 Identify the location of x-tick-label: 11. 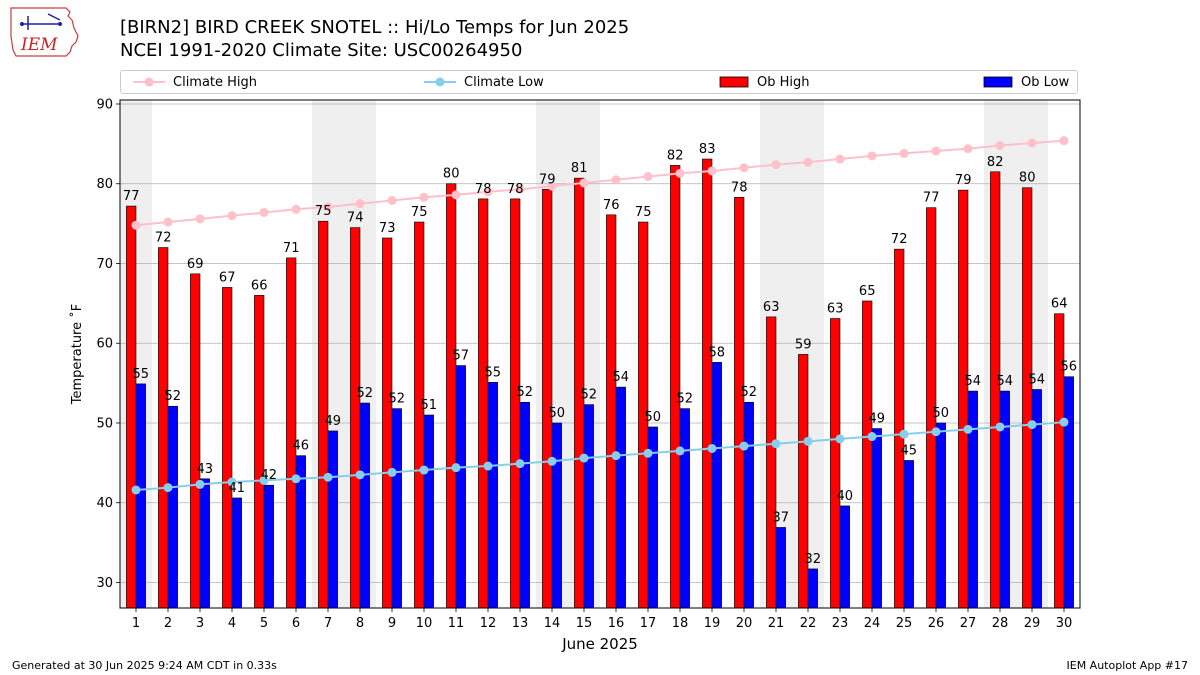
(456, 623).